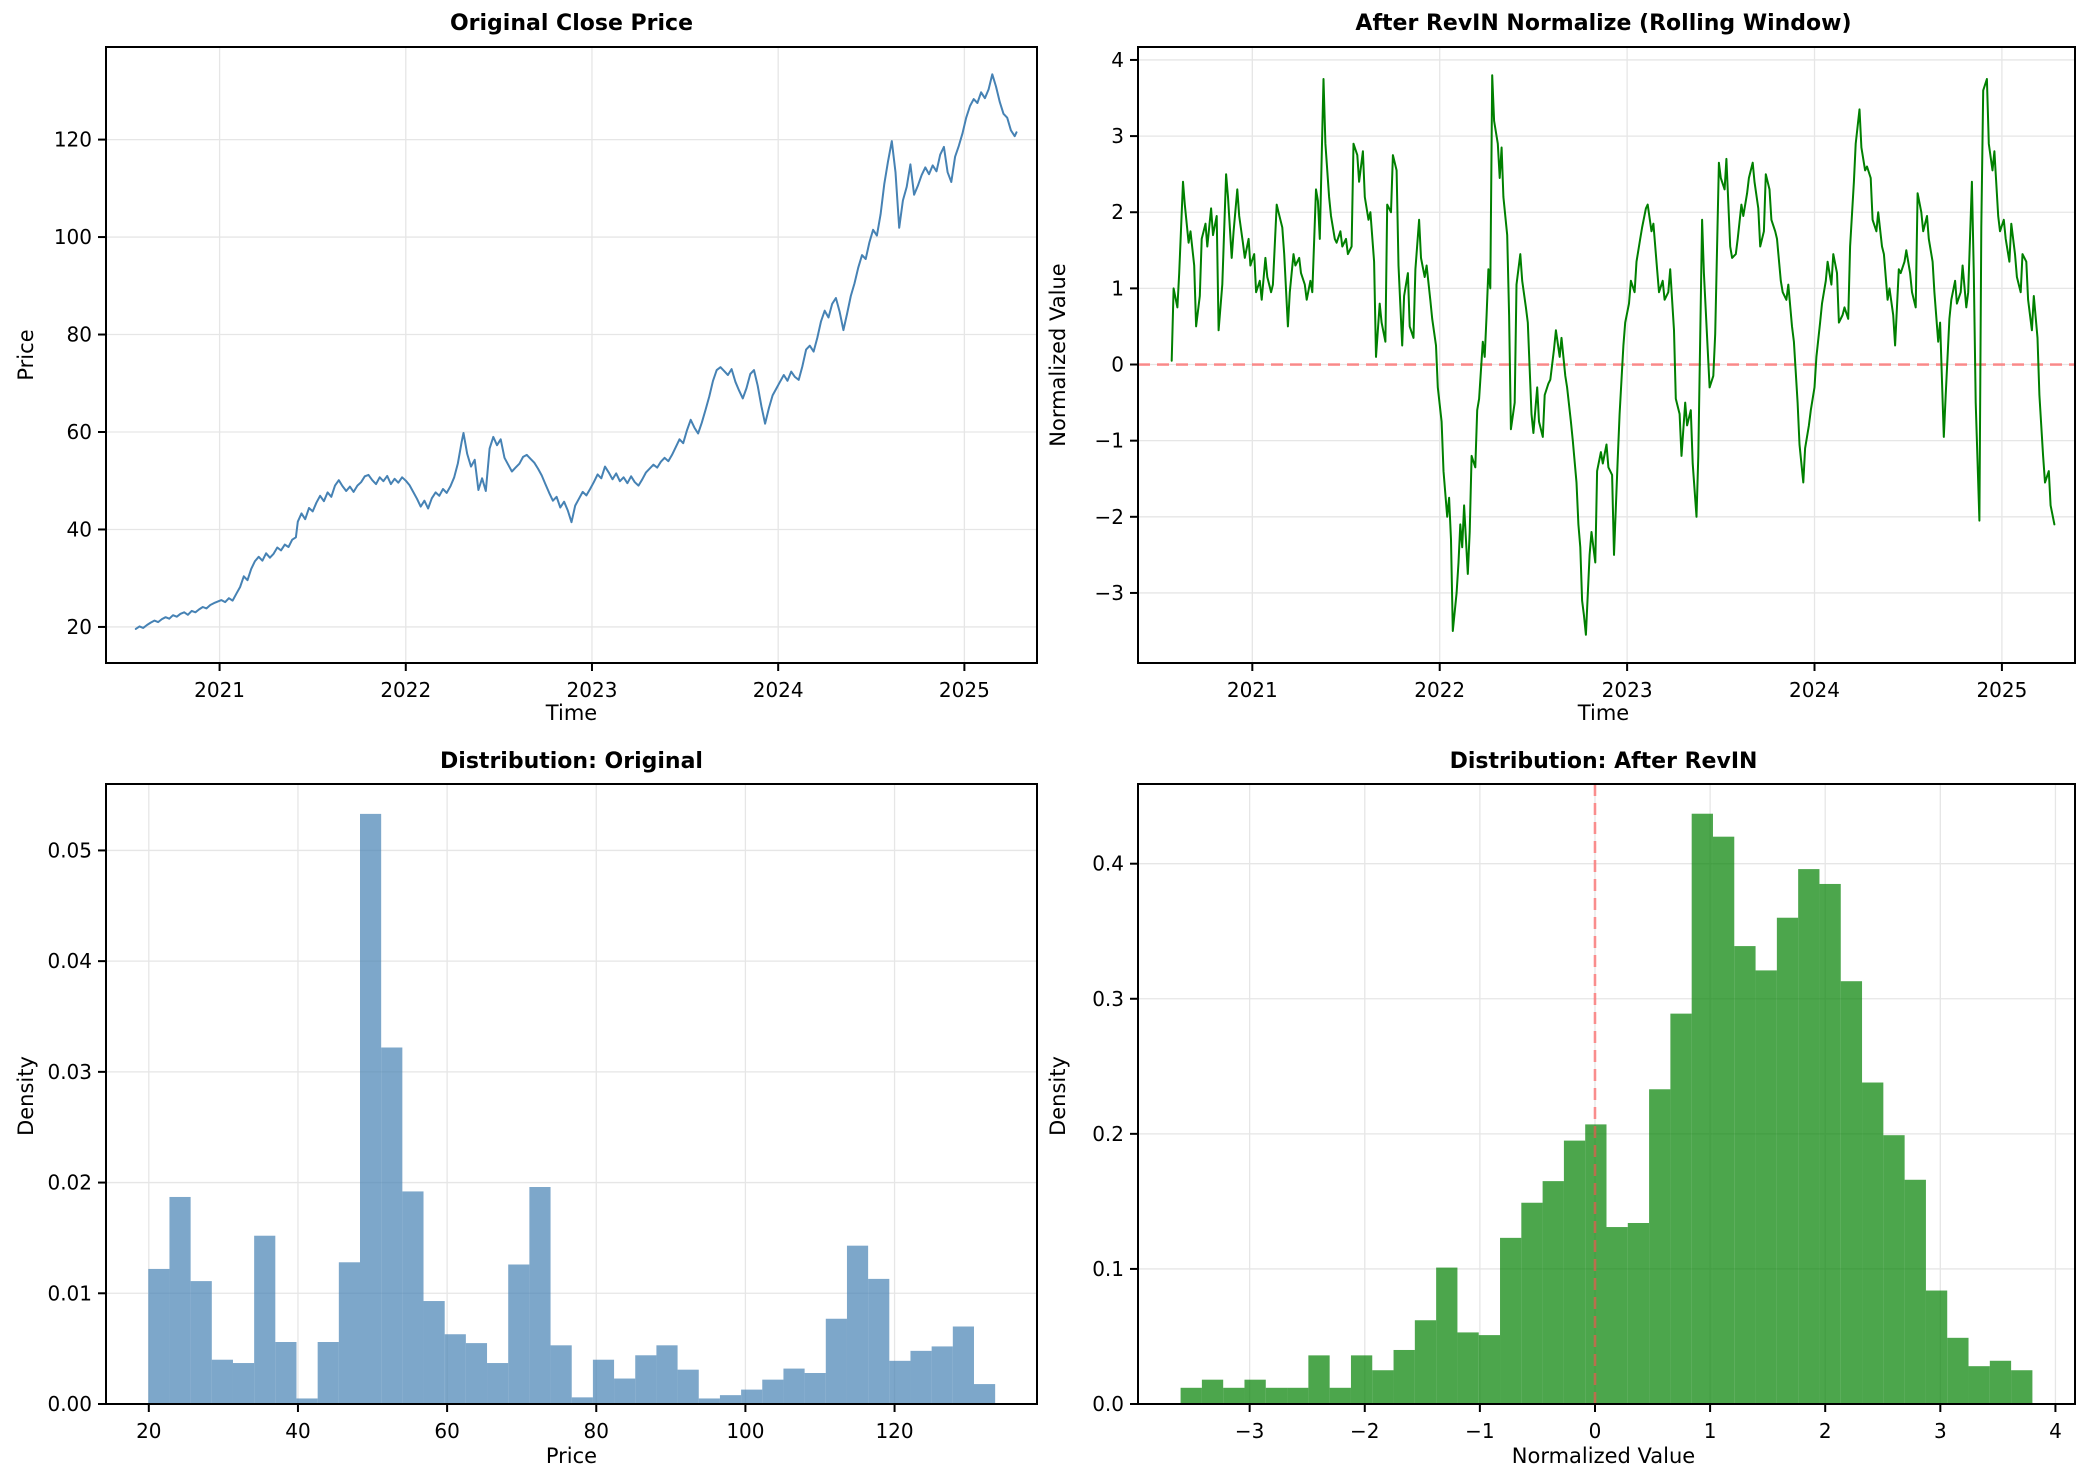 The image size is (2084, 1481). I want to click on svg-text: 0.3, so click(1108, 999).